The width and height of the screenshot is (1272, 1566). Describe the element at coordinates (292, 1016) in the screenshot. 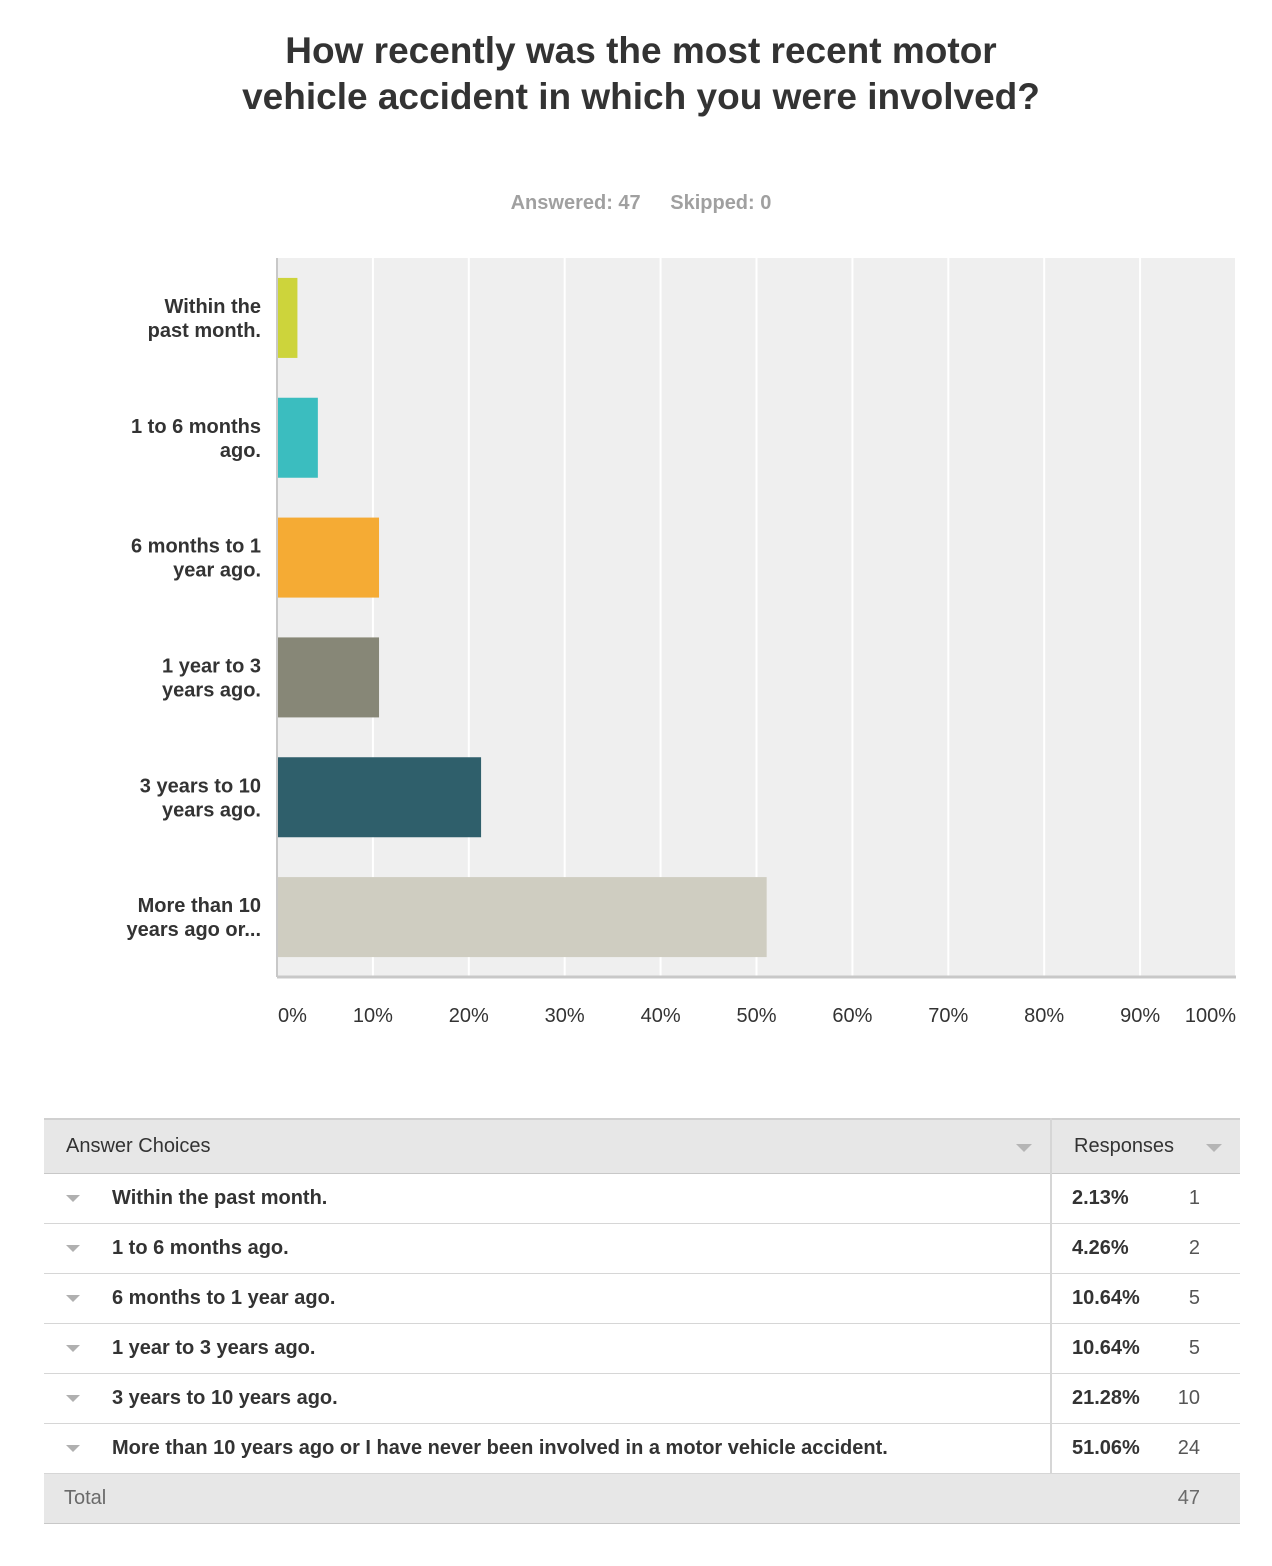

I see `tick-label: 0%` at that location.